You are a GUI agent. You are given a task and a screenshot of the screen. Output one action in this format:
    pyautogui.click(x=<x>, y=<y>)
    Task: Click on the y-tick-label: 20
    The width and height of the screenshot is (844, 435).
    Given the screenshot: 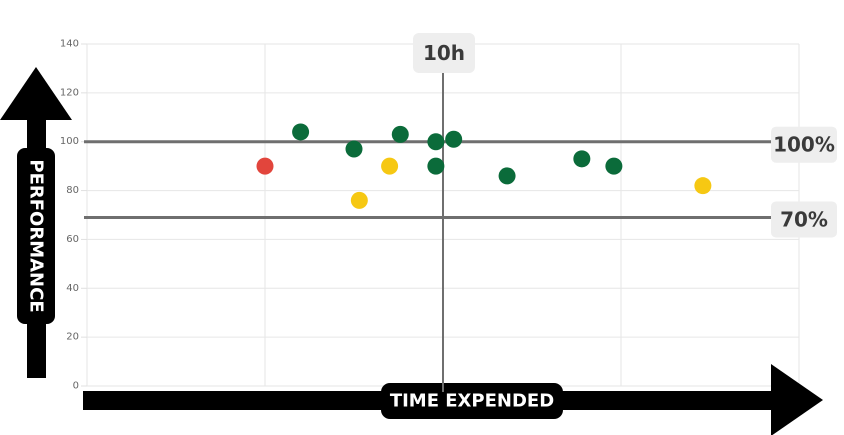 What is the action you would take?
    pyautogui.click(x=72, y=337)
    